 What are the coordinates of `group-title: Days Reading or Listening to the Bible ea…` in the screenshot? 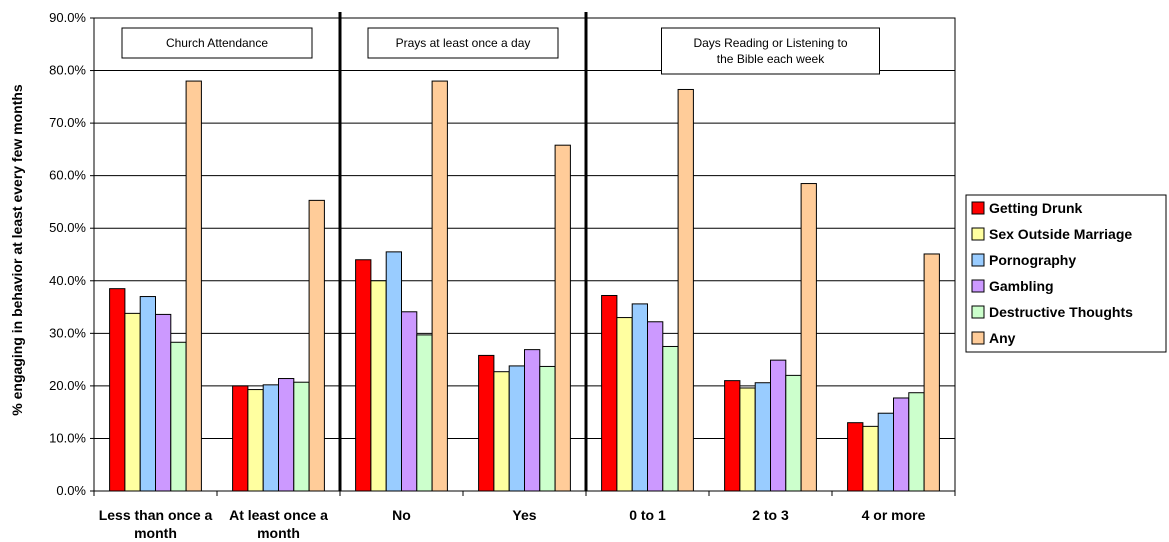 It's located at (770, 51).